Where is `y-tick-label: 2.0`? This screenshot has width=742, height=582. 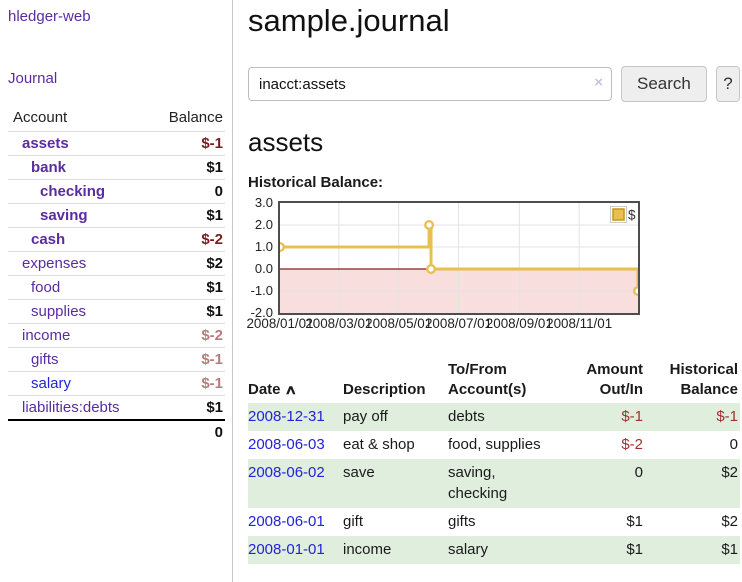 y-tick-label: 2.0 is located at coordinates (263, 224).